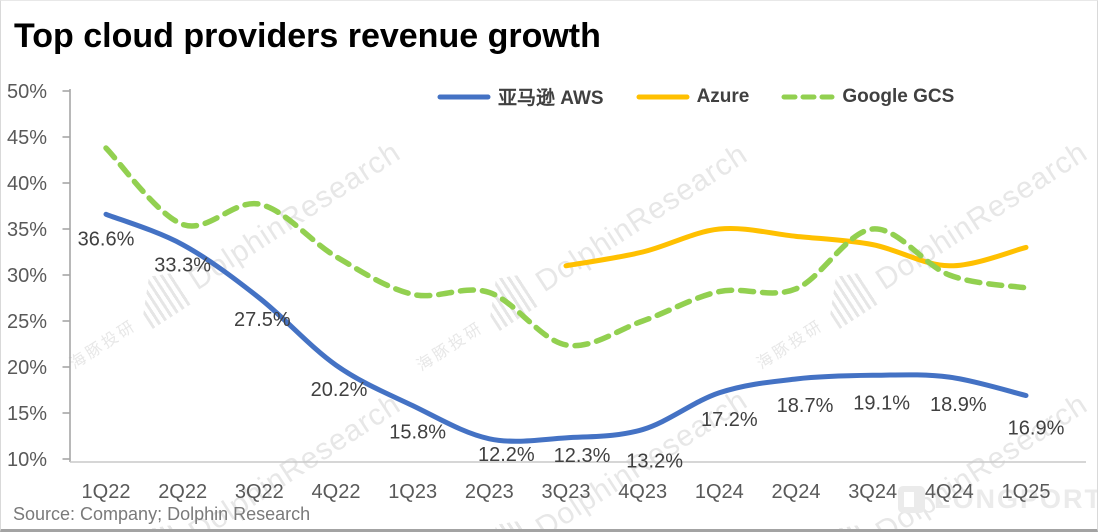  I want to click on legend-item-aws: 亚马逊 AWS, so click(520, 96).